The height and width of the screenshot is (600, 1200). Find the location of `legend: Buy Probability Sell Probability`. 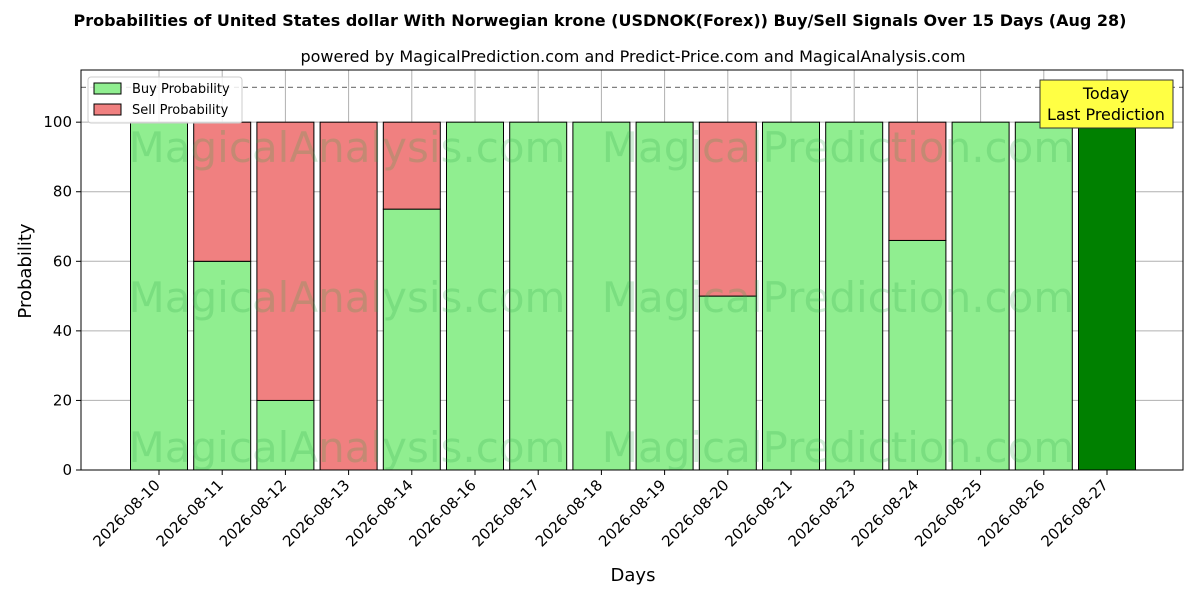

legend: Buy Probability Sell Probability is located at coordinates (165, 100).